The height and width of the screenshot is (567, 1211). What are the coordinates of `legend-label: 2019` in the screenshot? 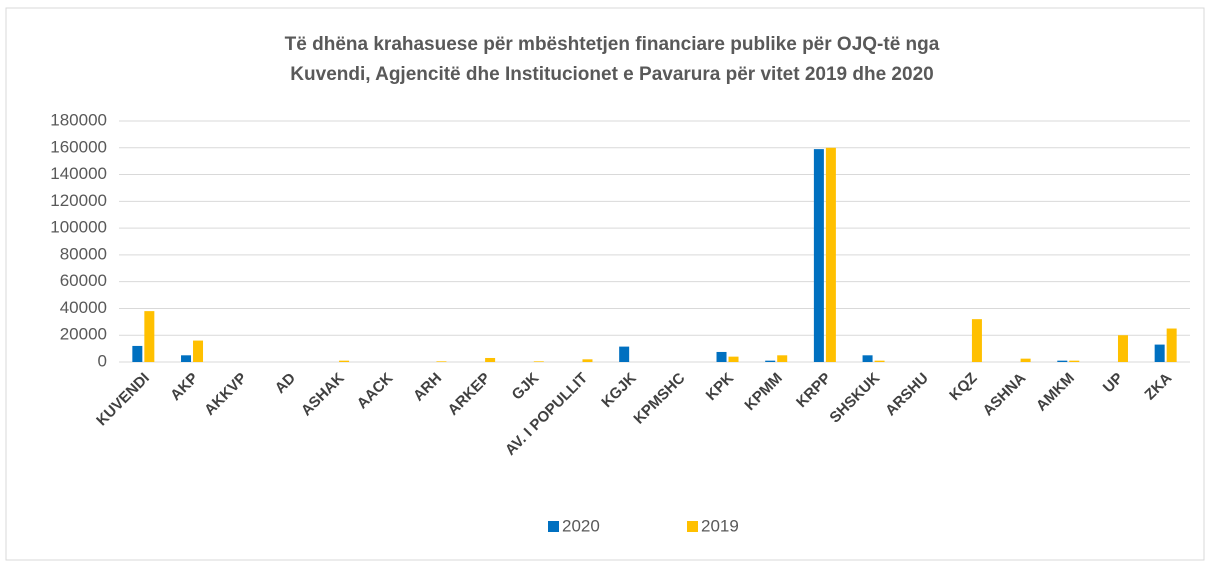 It's located at (720, 525).